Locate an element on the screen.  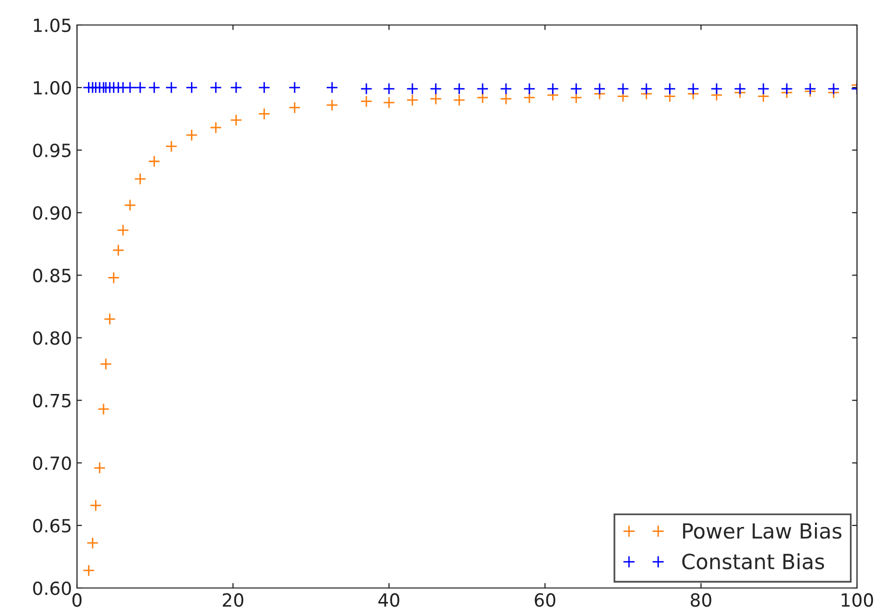
x-tick-label: 40 is located at coordinates (389, 600).